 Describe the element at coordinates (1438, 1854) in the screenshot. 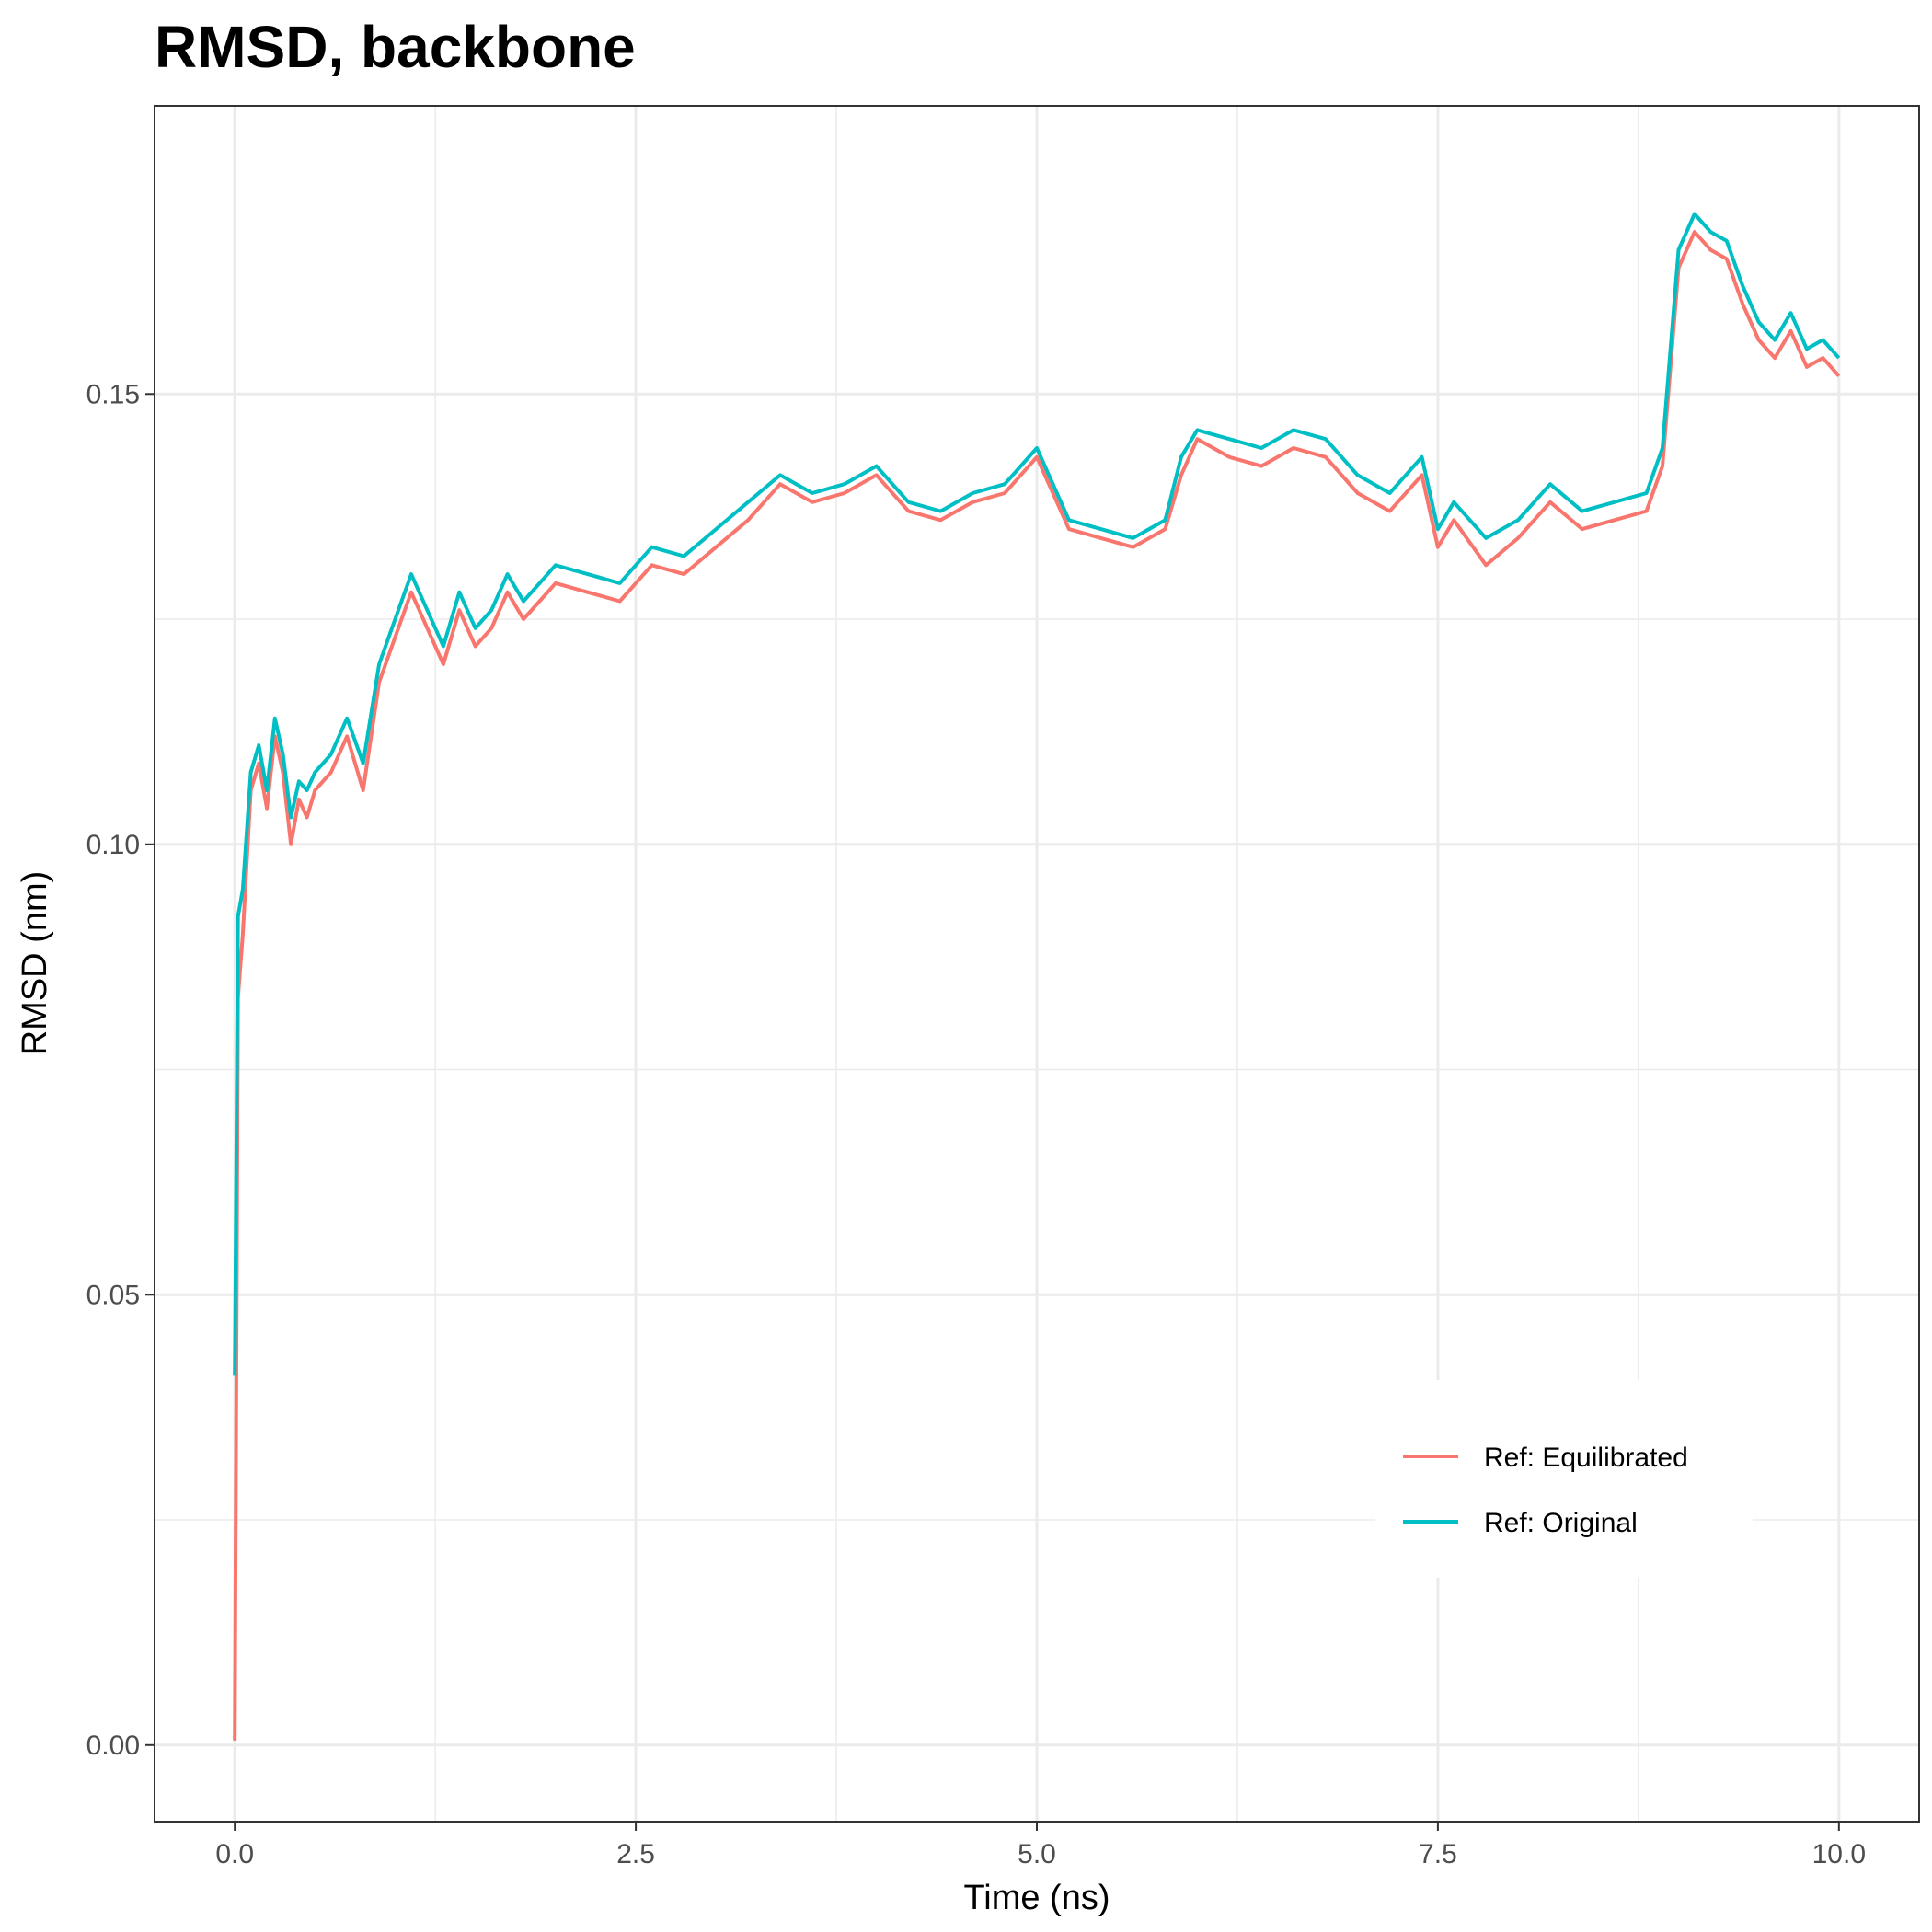

I see `x-tick-label: 7.5` at that location.